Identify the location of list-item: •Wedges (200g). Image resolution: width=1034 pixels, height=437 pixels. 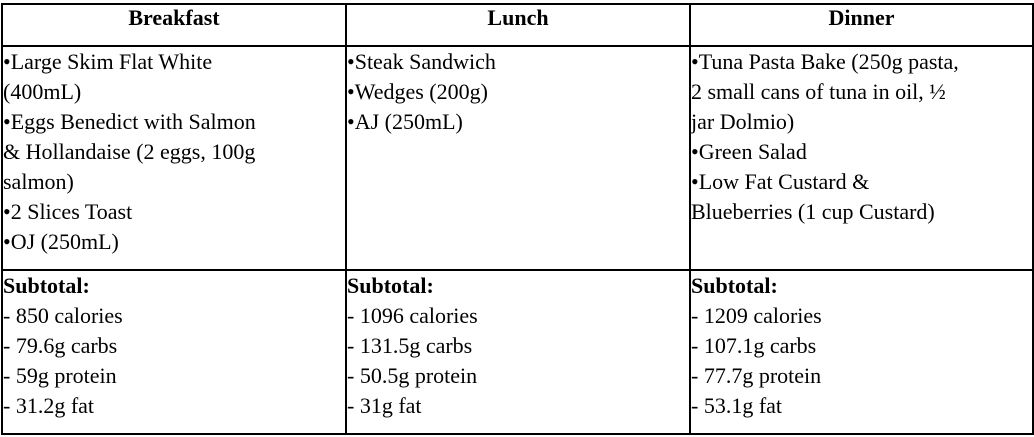
(417, 91).